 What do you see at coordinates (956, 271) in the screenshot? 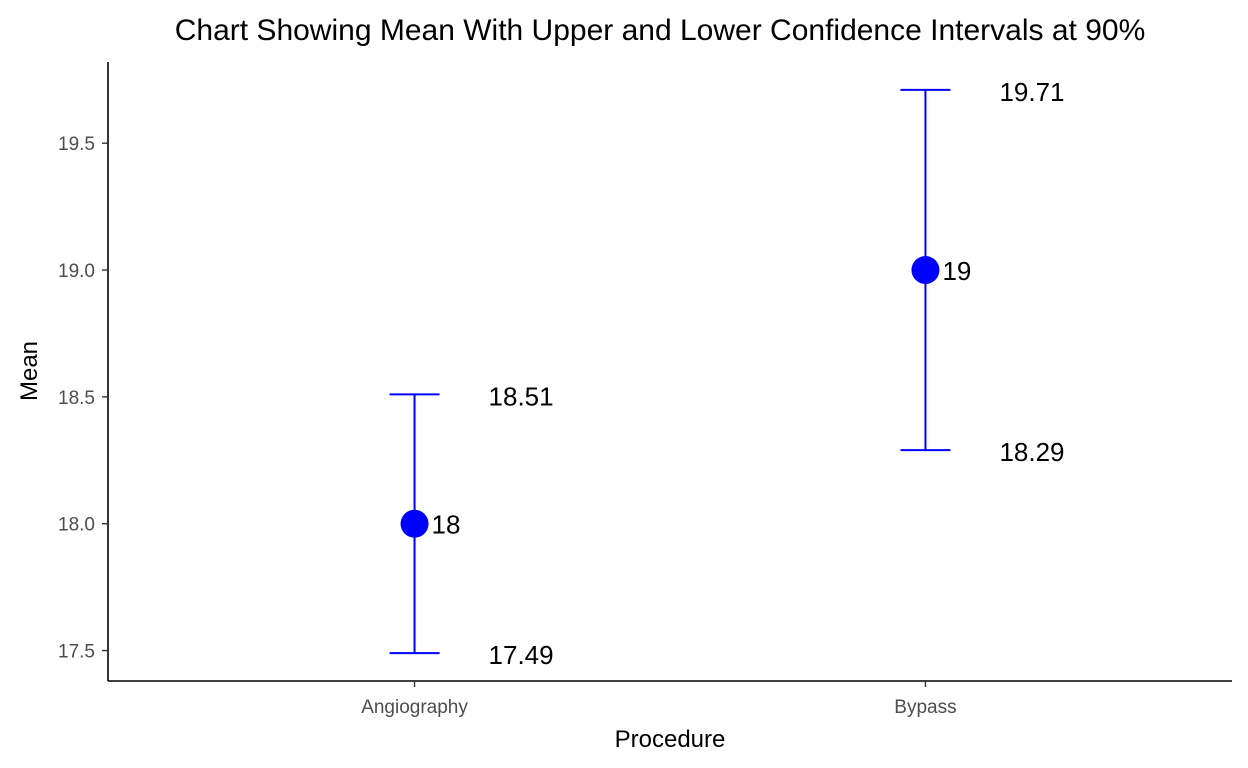
I see `mean-label: 19` at bounding box center [956, 271].